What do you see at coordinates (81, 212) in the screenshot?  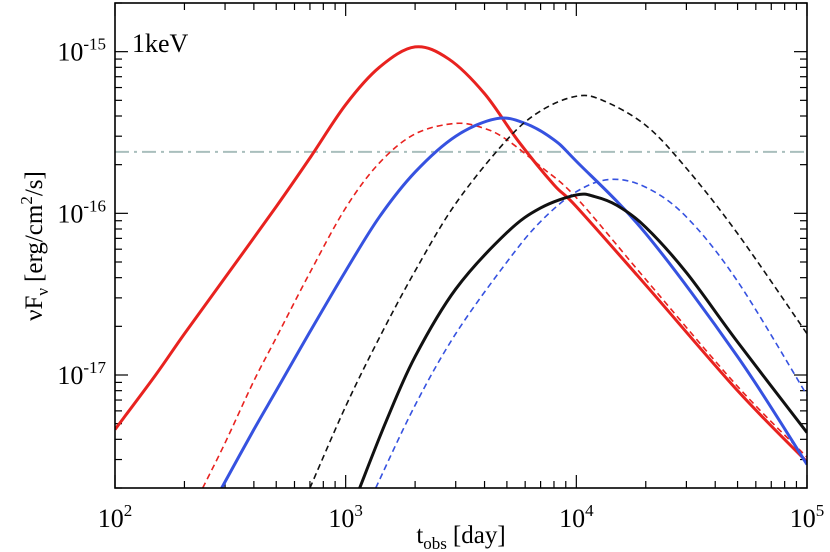 I see `y-tick-label: 10-16` at bounding box center [81, 212].